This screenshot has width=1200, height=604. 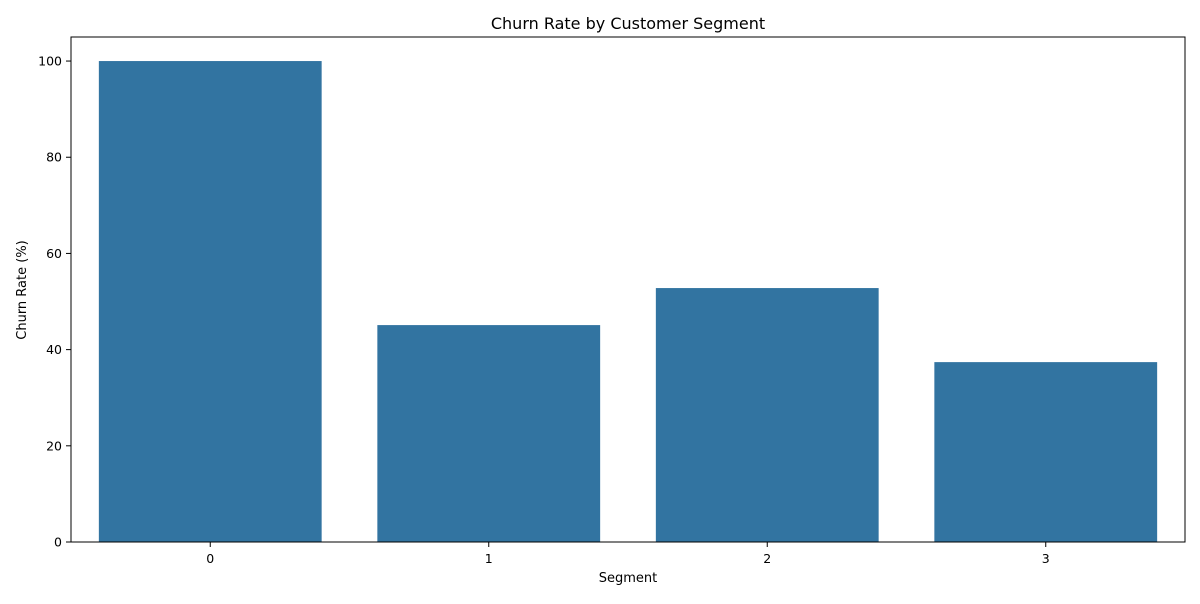 I want to click on x-axis-ticks: 0 1 2 3, so click(x=628, y=554).